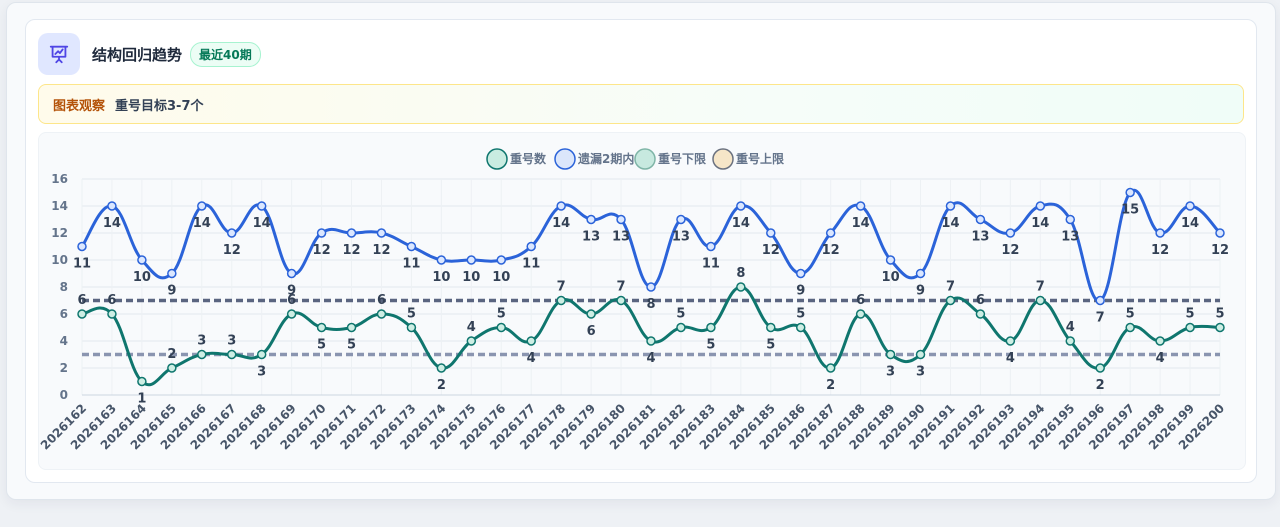  Describe the element at coordinates (650, 304) in the screenshot. I see `miss2-series-data-label: 8` at that location.